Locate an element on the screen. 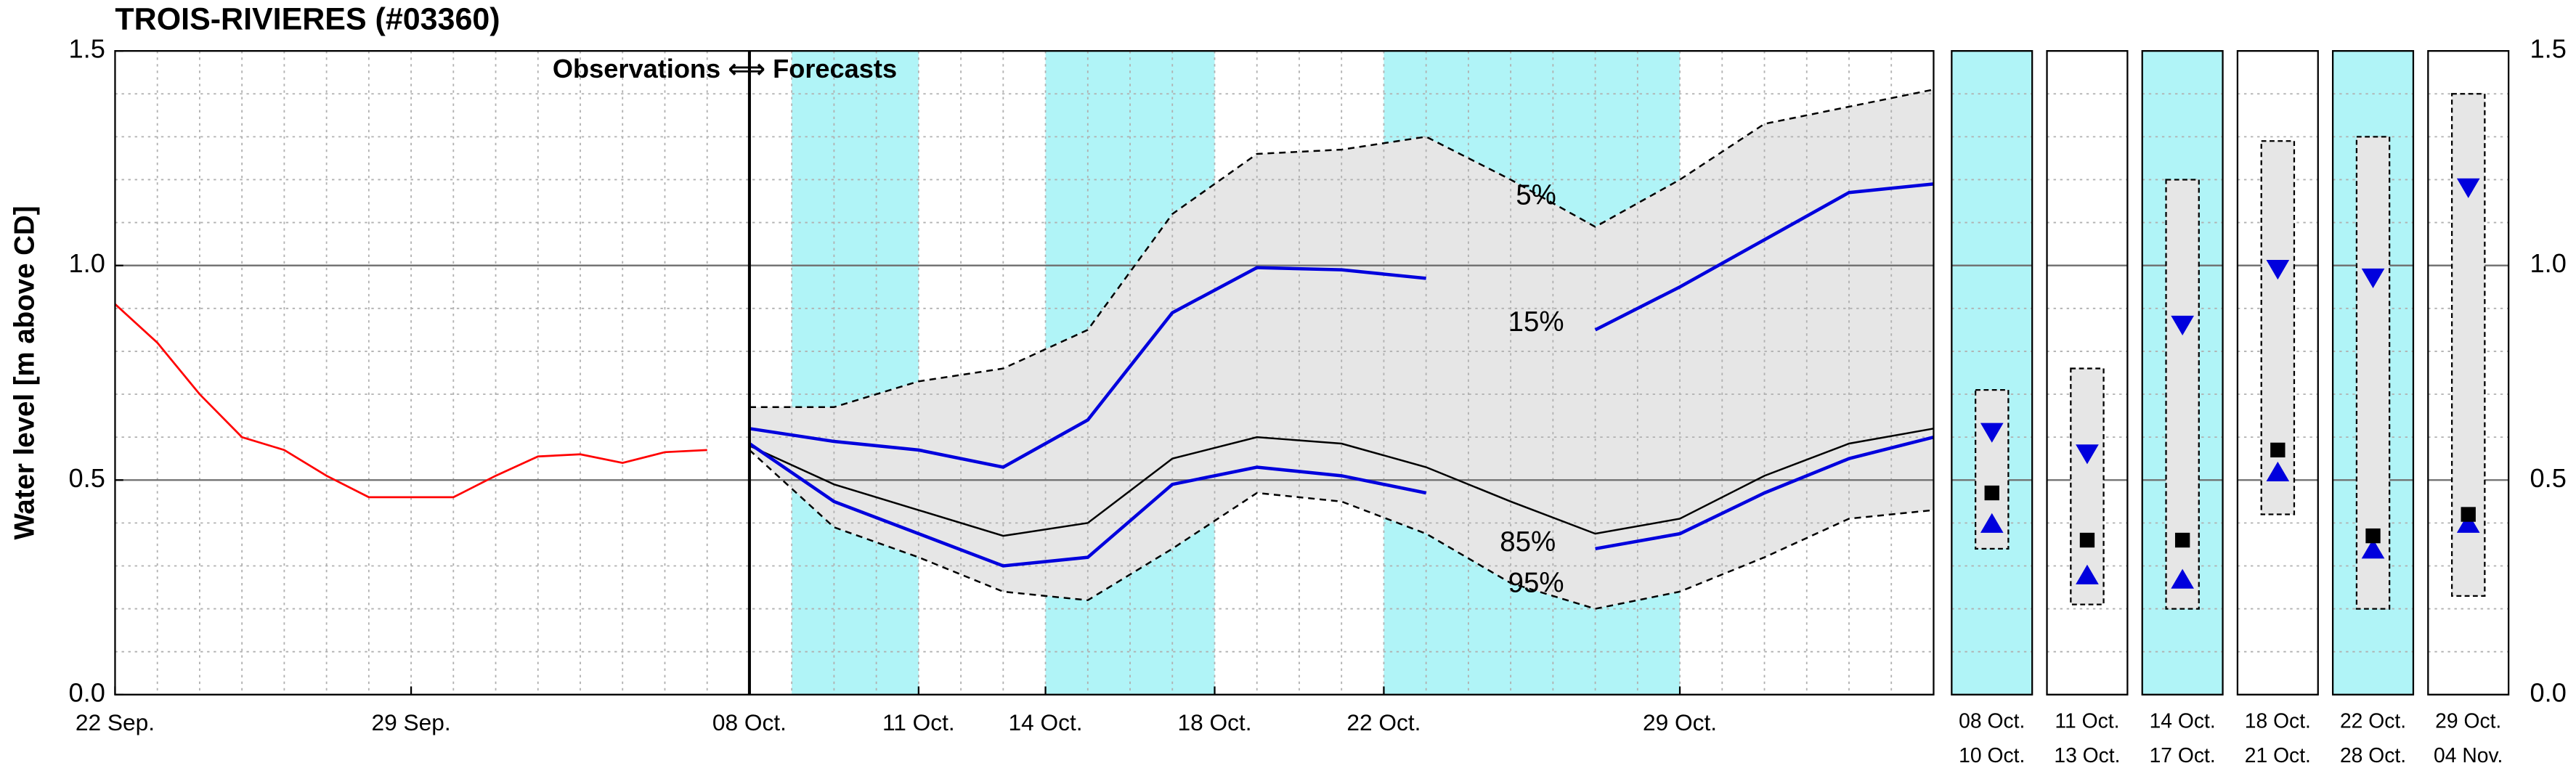  chart-title: TROIS-RIVIERES (#03360) is located at coordinates (308, 19).